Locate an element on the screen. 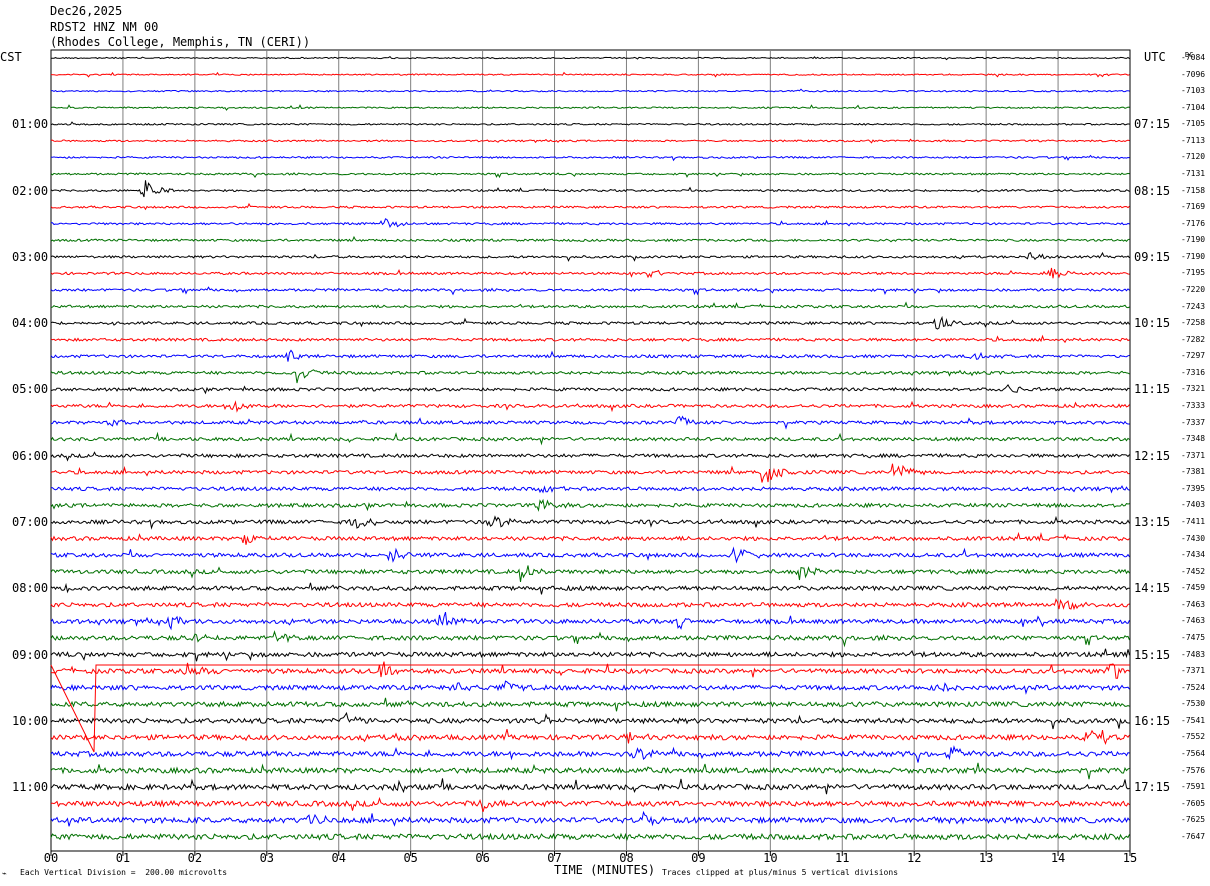  left-time-label: 11:00 is located at coordinates (30, 787).